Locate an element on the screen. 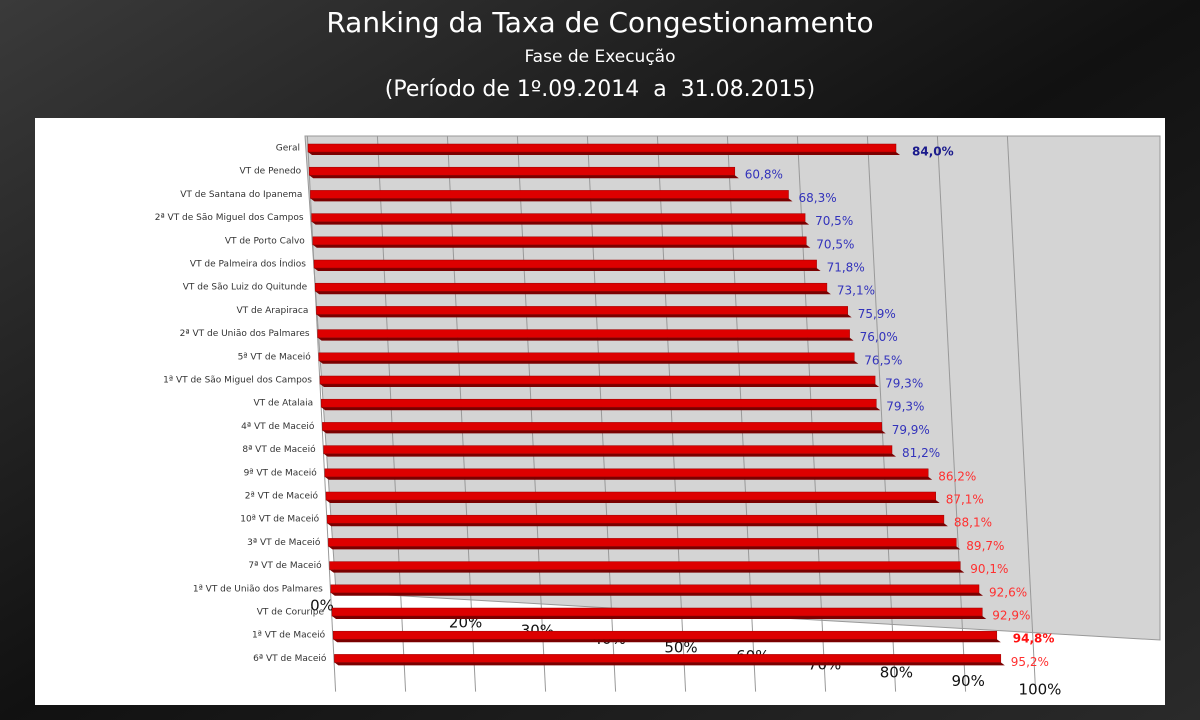 The image size is (1200, 720). category-label: 3ª VT de Maceió is located at coordinates (284, 542).